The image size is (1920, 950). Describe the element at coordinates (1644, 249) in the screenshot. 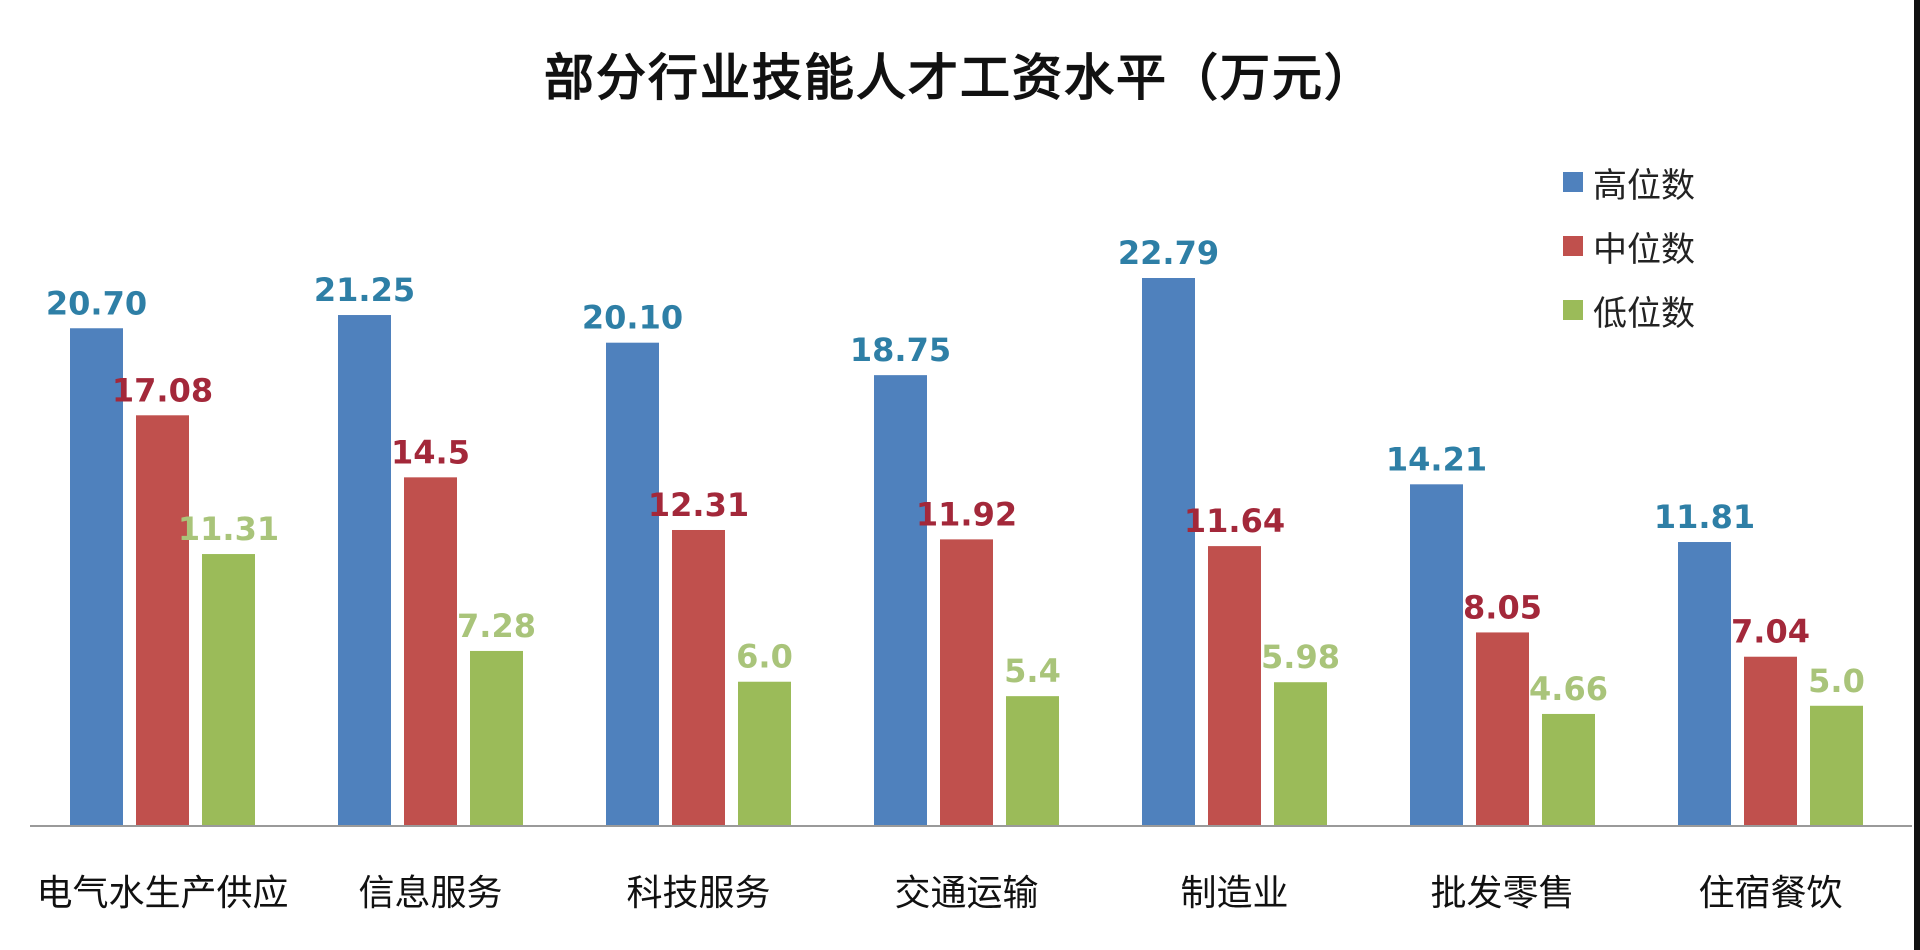

I see `legend-label-median: 中位数` at that location.